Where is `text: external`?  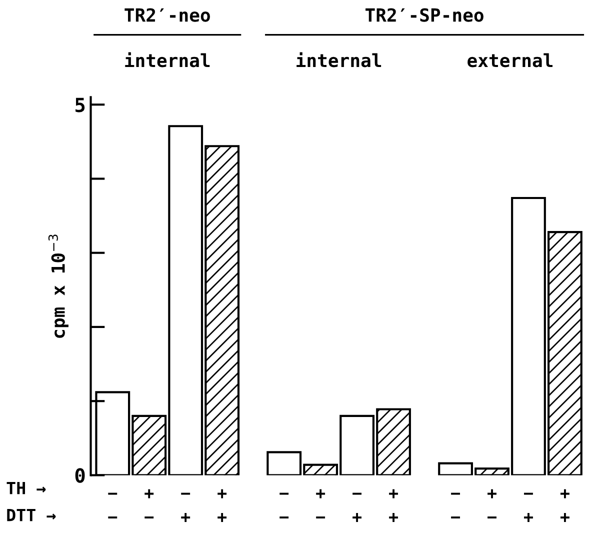 text: external is located at coordinates (510, 60).